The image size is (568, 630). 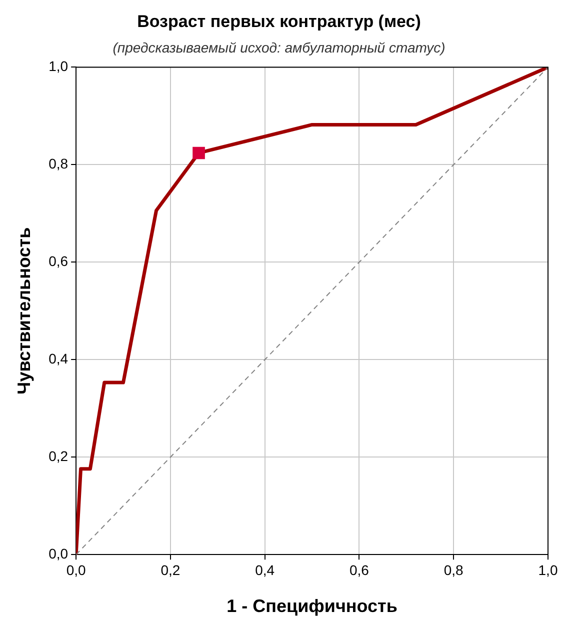 I want to click on x-tick-label: 0,6, so click(x=359, y=570).